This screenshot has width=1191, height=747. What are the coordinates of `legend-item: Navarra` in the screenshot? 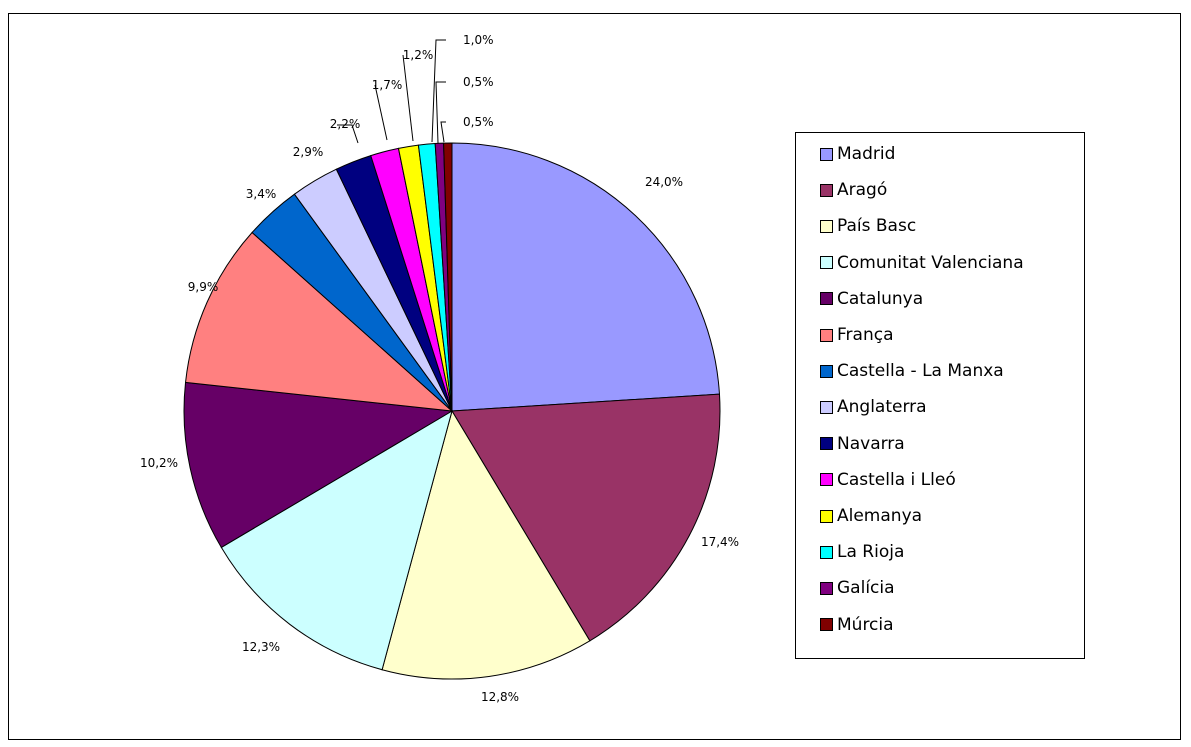 It's located at (862, 444).